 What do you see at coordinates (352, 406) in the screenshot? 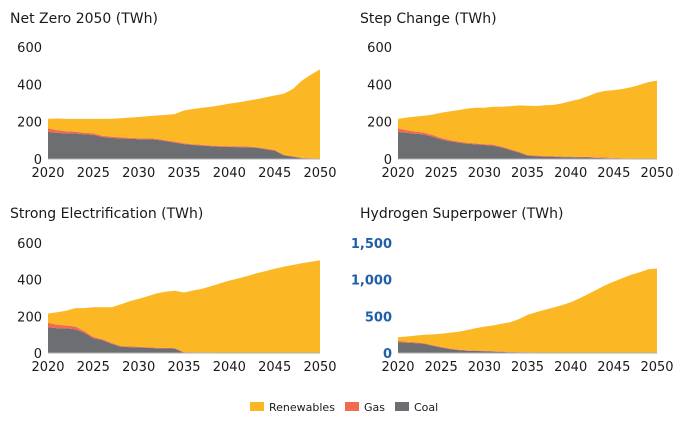
I see `legend-swatch-gas` at bounding box center [352, 406].